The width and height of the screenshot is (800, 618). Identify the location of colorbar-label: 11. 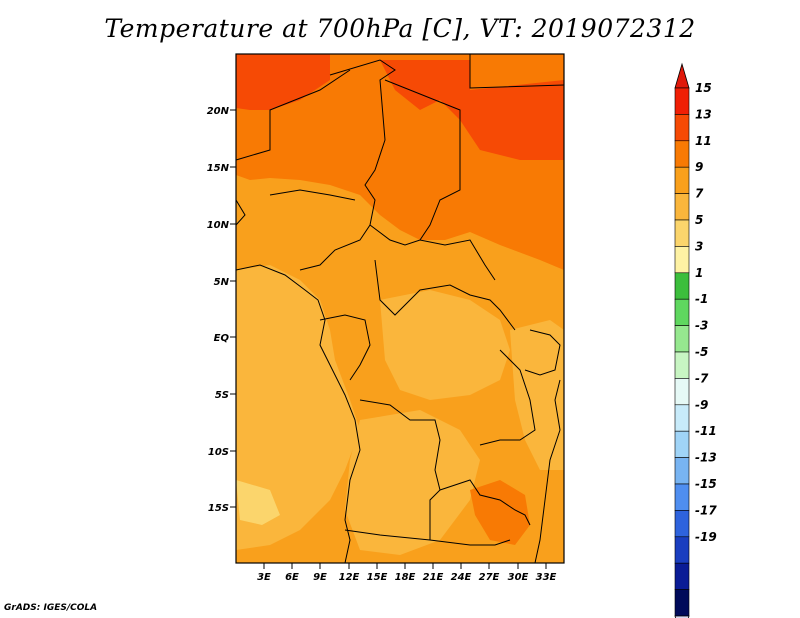
(703, 141).